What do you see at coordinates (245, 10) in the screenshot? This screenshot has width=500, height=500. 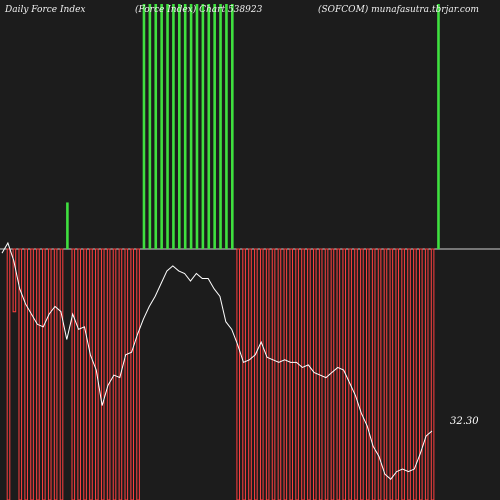 I see `stock-code: 538923` at bounding box center [245, 10].